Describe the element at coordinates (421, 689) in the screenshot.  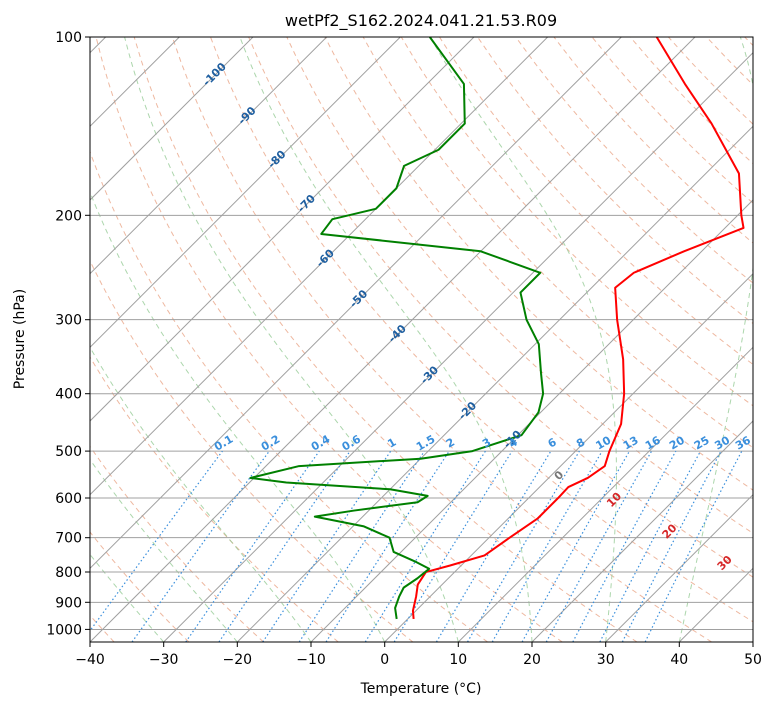
I see `x-axis-label: Temperature (°C)` at that location.